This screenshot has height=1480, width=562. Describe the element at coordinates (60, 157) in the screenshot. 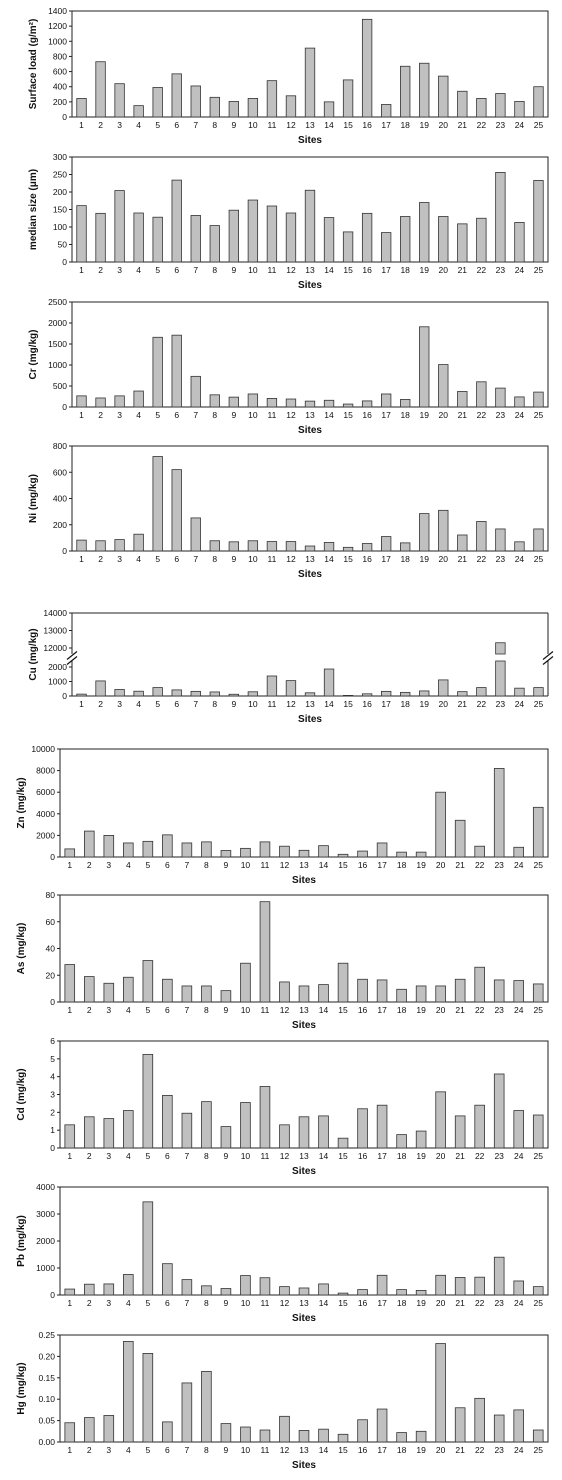

I see `y-tick-label: 300` at that location.